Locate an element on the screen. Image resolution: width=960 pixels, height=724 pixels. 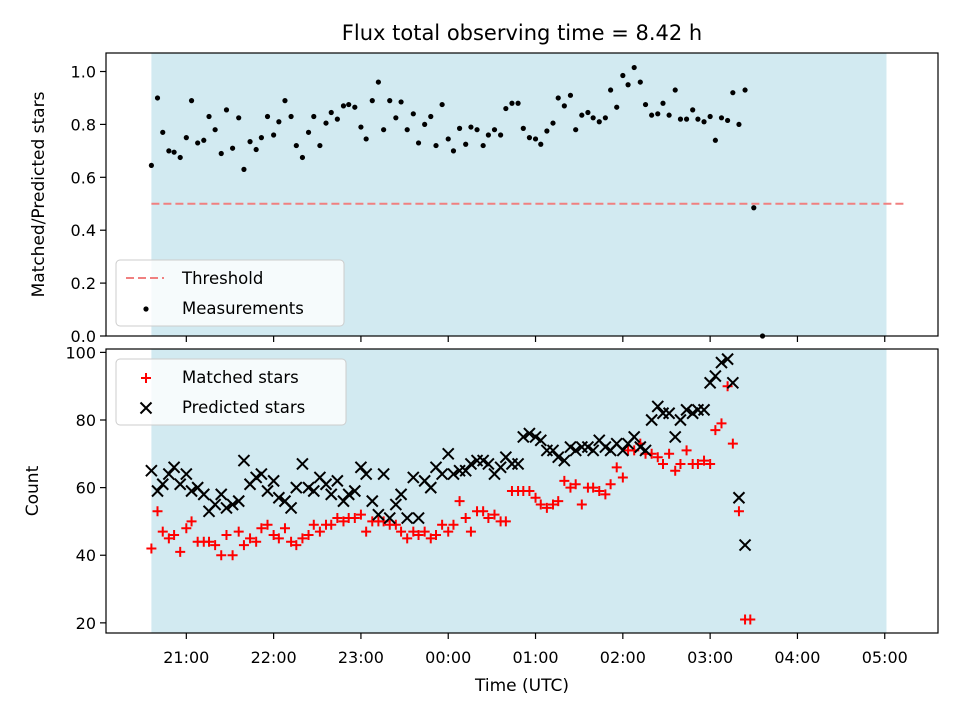
legend-label: Predicted stars is located at coordinates (243, 407).